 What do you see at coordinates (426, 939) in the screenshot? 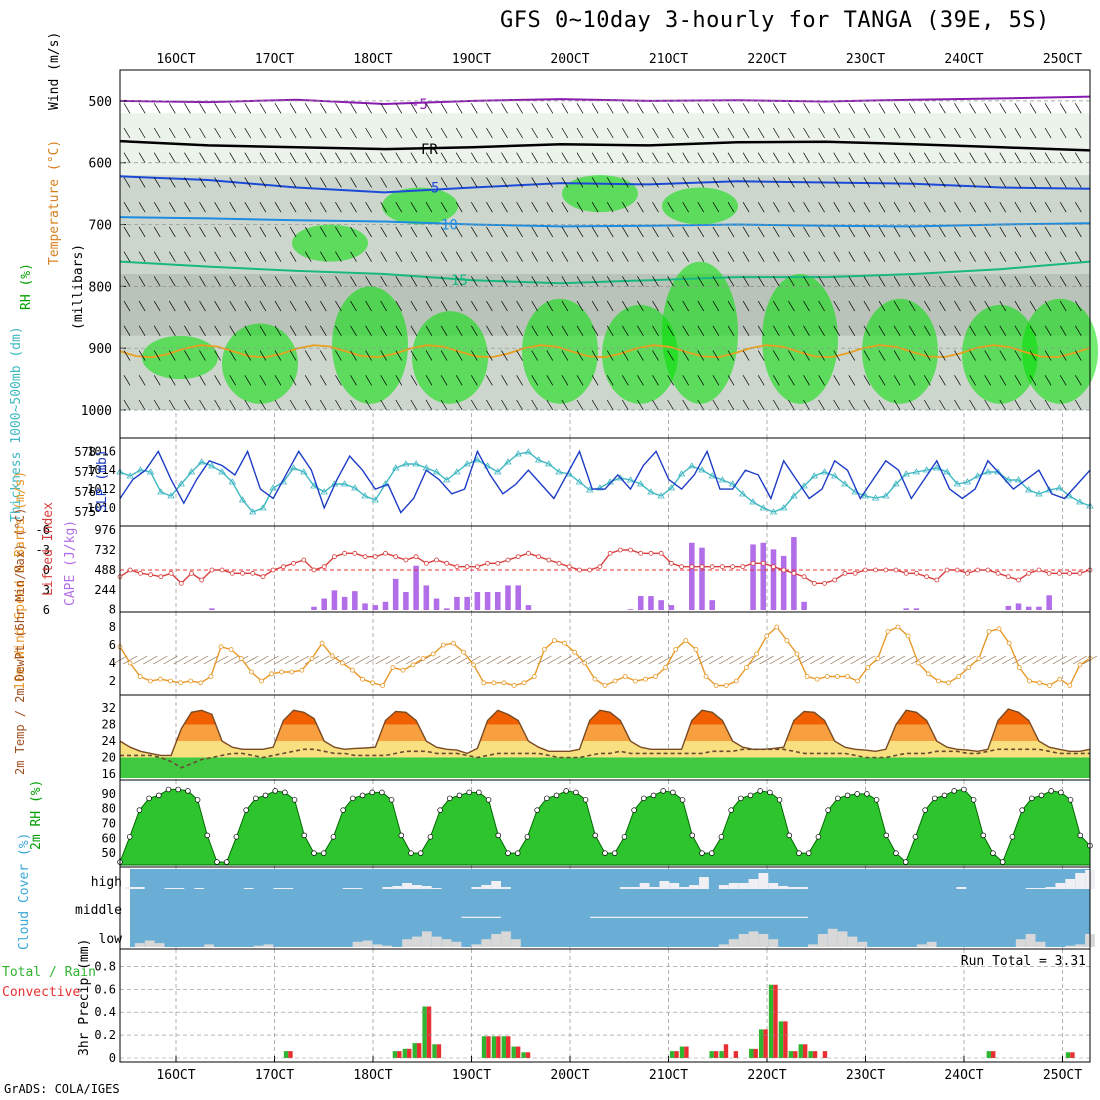
I see `cloud-bar-low` at bounding box center [426, 939].